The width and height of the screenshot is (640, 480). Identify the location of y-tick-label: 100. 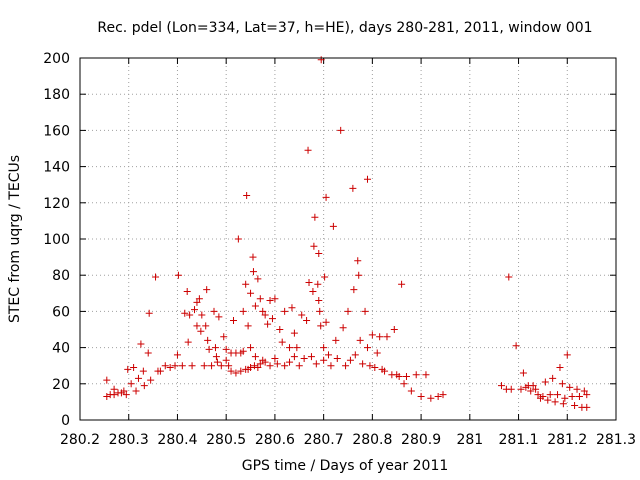
(56, 240).